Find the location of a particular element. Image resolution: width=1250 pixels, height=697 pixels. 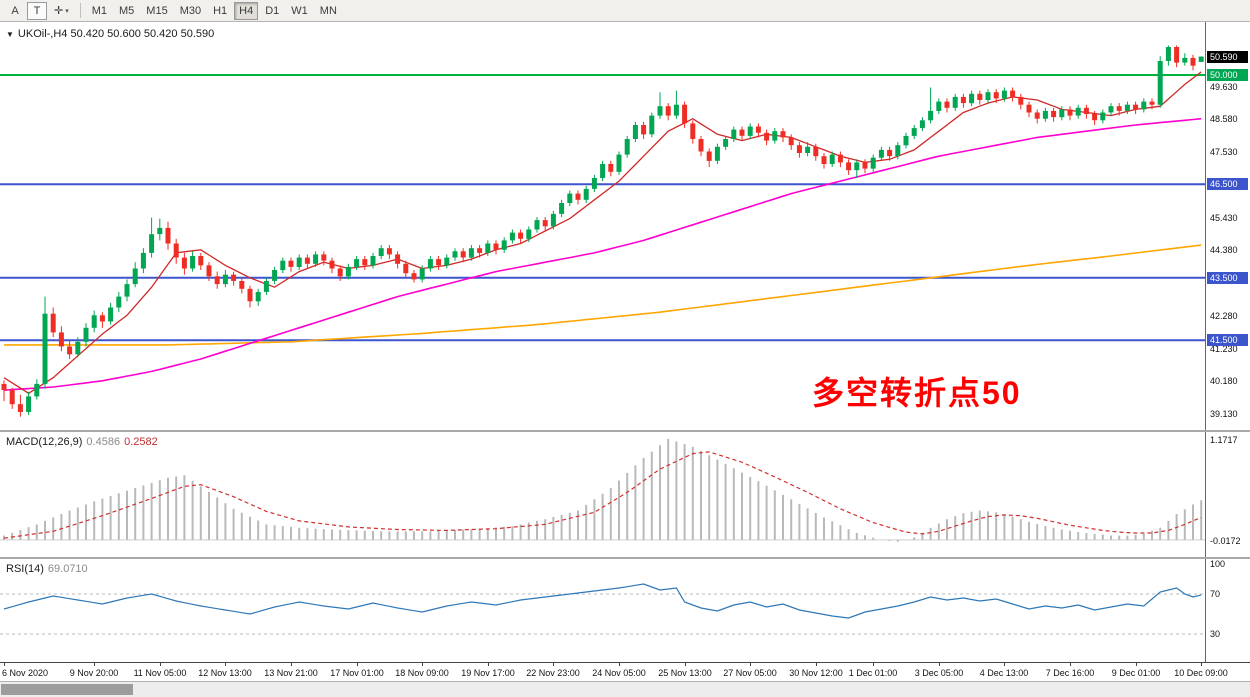

time-axis-label: 17 Nov 01:00 is located at coordinates (357, 673).